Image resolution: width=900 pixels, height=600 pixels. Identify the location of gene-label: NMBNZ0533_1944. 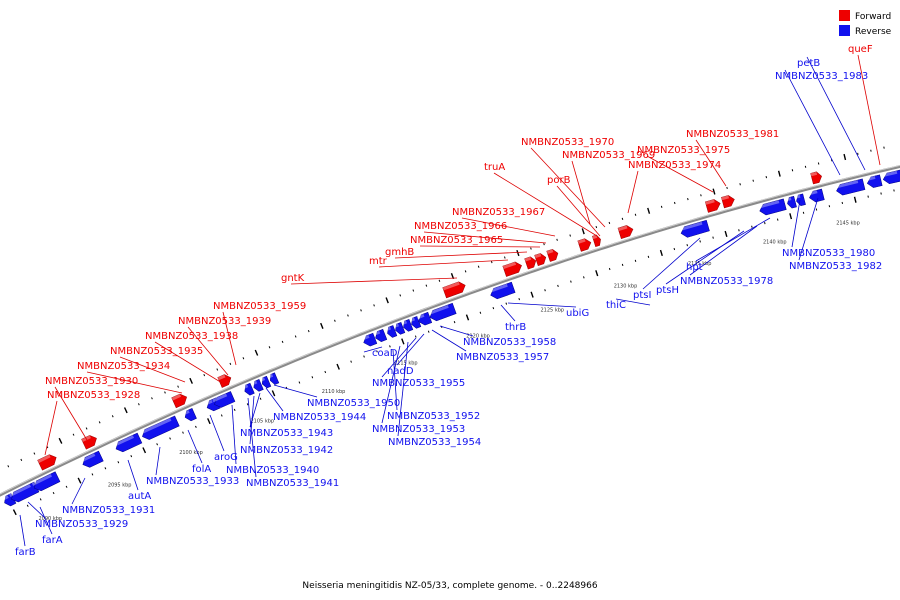
(319, 417).